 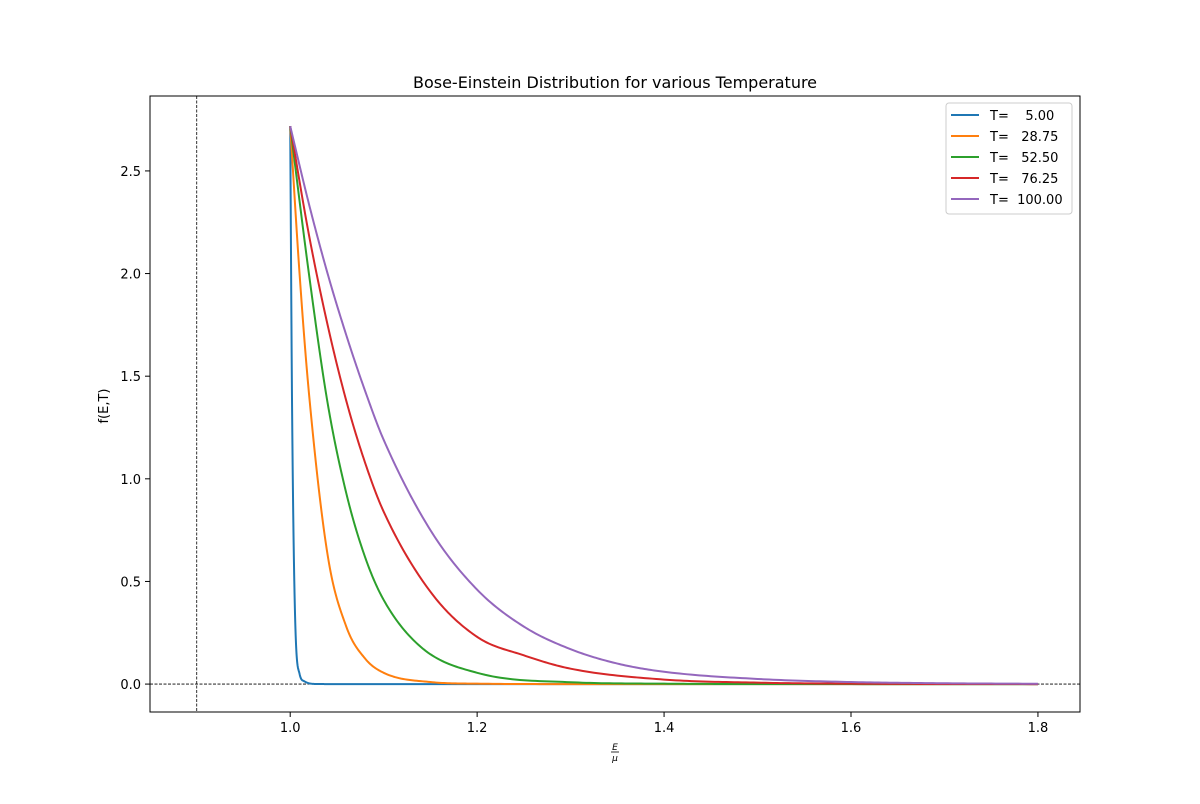 What do you see at coordinates (130, 582) in the screenshot?
I see `y-tick-label: 0.5` at bounding box center [130, 582].